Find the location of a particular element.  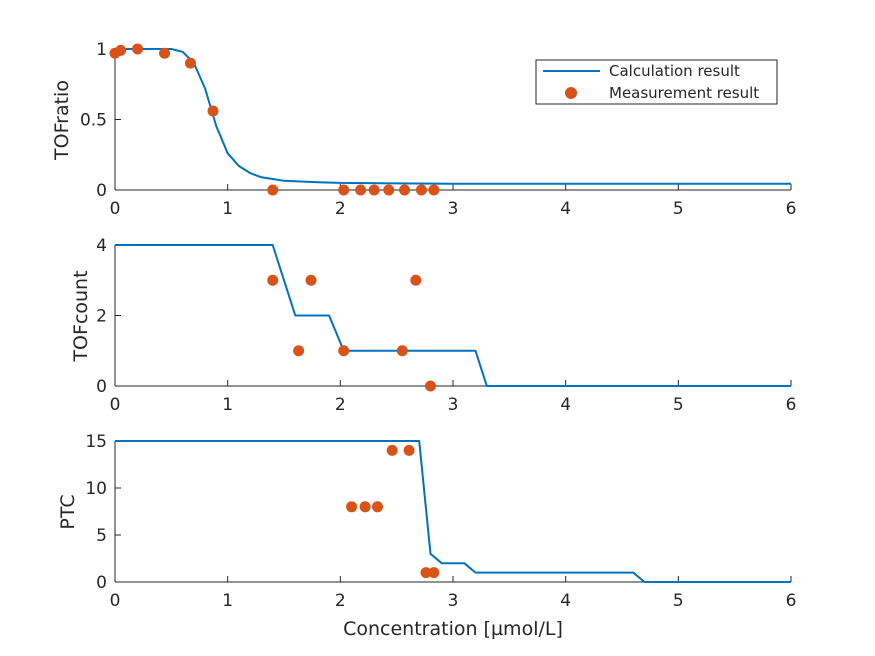

y-tick-label-tofcount-2: 4 is located at coordinates (101, 246).